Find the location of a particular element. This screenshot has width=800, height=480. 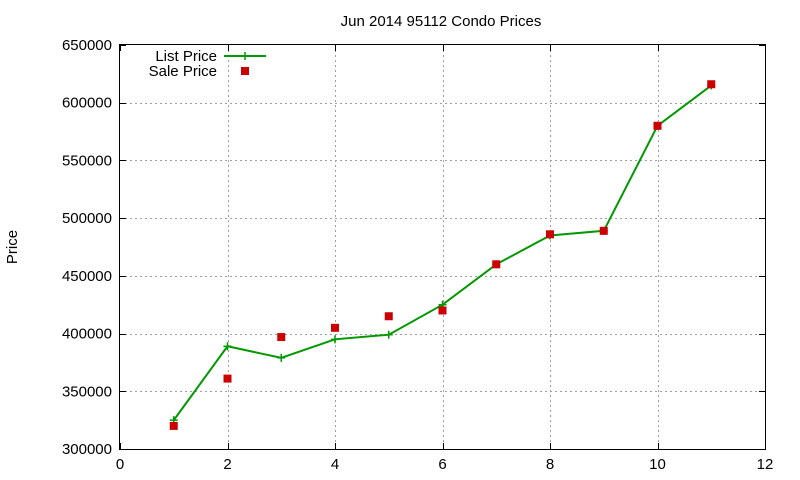

x-tick-label: 8 is located at coordinates (550, 464).